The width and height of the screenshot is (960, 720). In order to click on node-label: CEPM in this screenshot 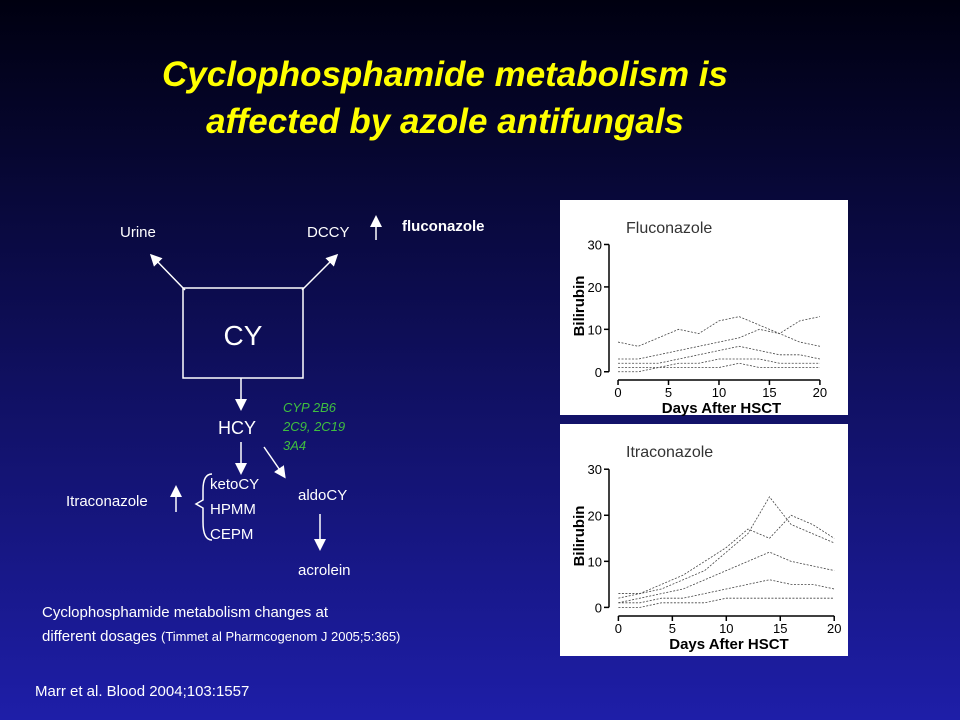, I will do `click(231, 534)`.